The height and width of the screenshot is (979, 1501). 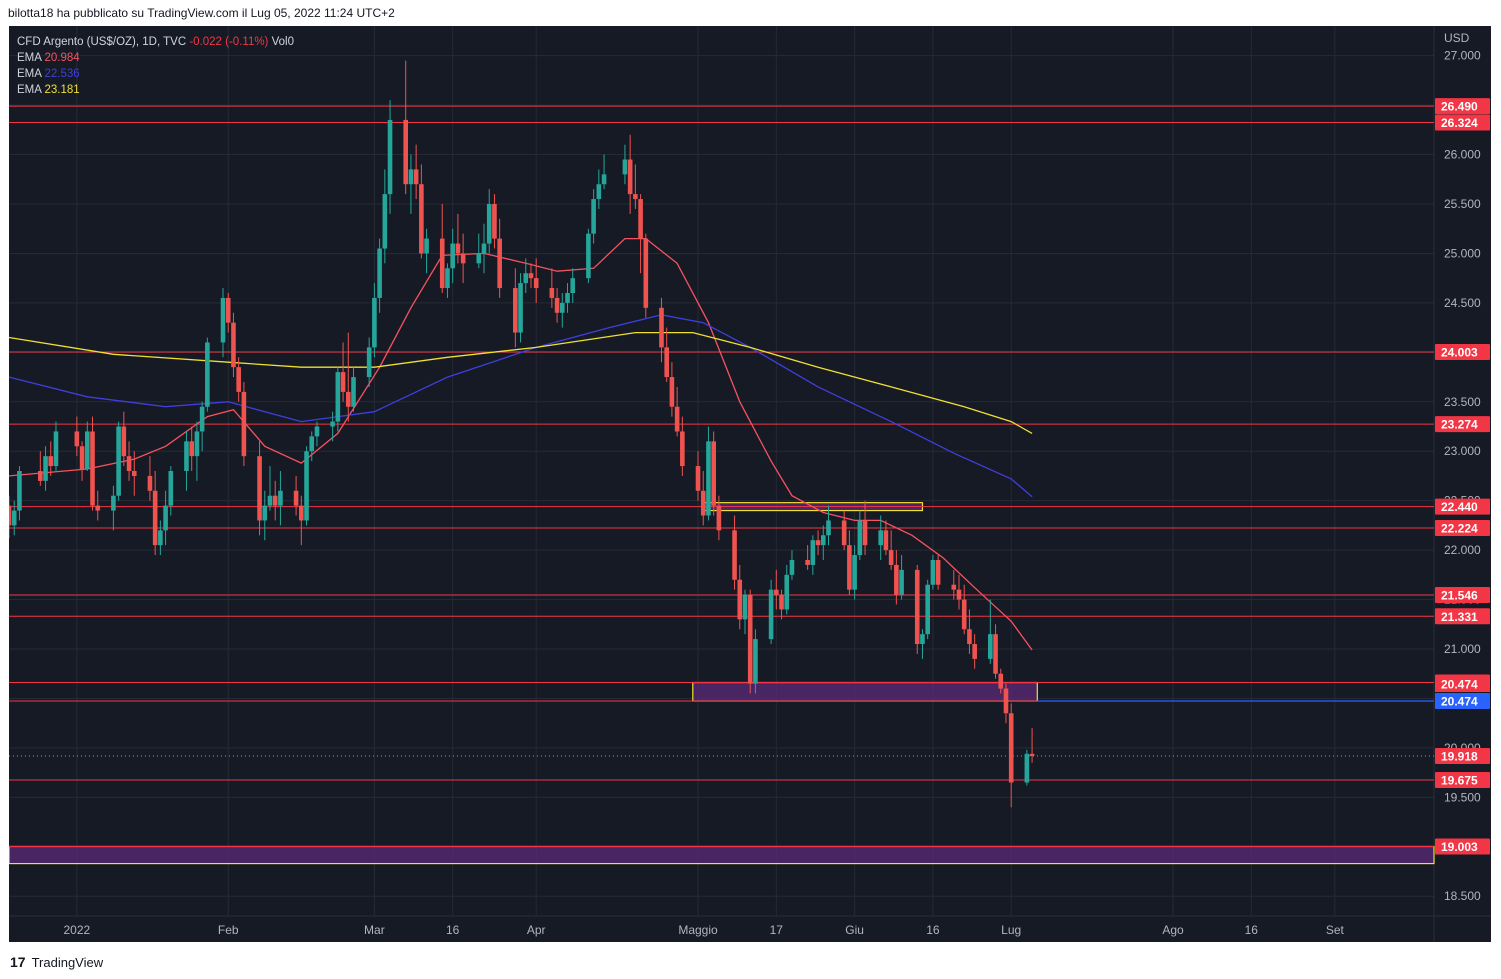 What do you see at coordinates (1459, 528) in the screenshot?
I see `level-tag: 22.224` at bounding box center [1459, 528].